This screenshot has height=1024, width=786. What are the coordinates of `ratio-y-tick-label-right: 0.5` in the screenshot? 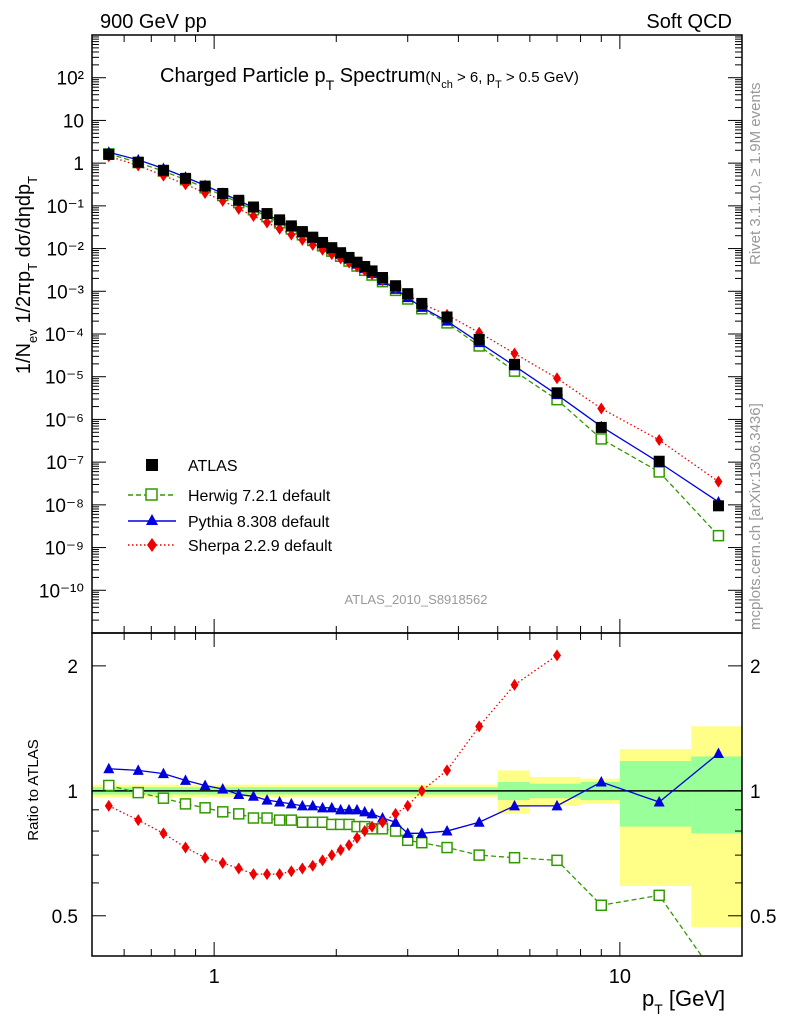 It's located at (763, 917).